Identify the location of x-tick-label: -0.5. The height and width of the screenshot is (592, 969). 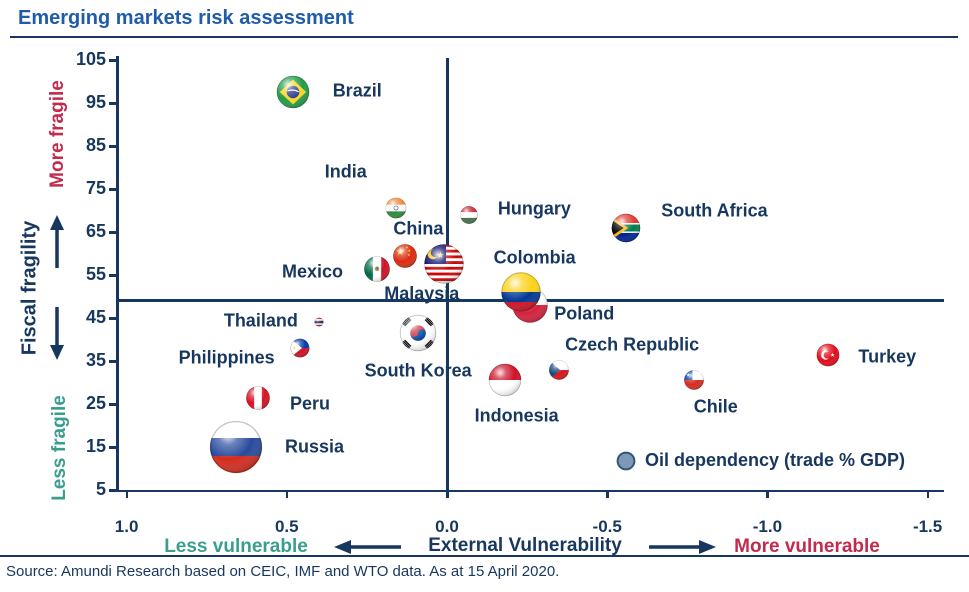
(607, 526).